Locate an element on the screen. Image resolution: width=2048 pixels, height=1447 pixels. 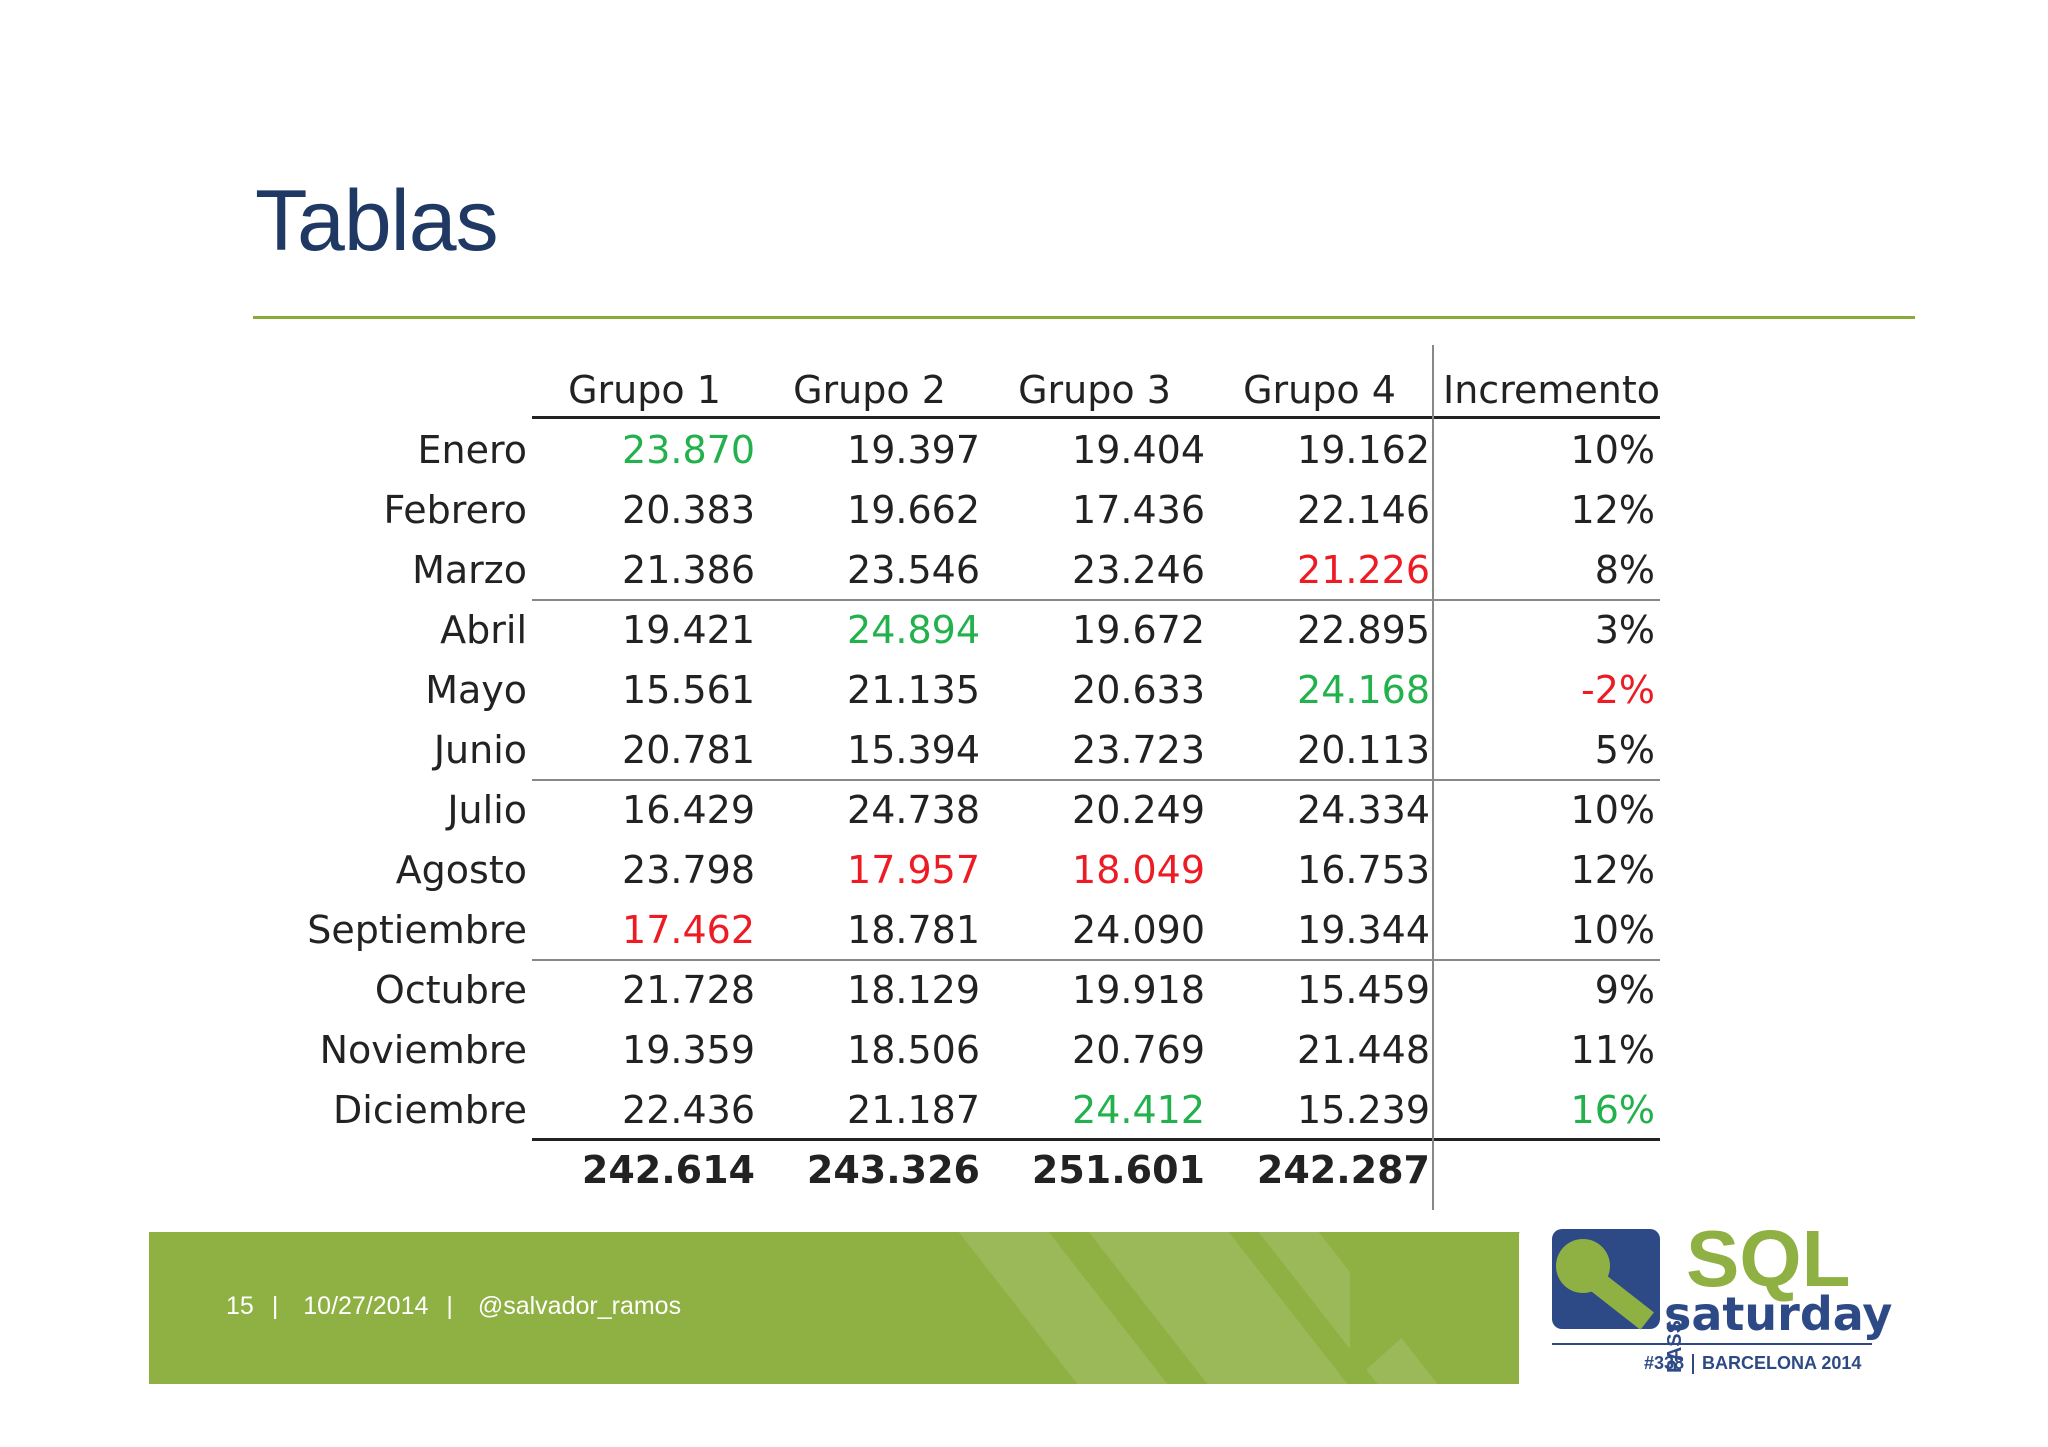
value-cell: 21.728 is located at coordinates (688, 990).